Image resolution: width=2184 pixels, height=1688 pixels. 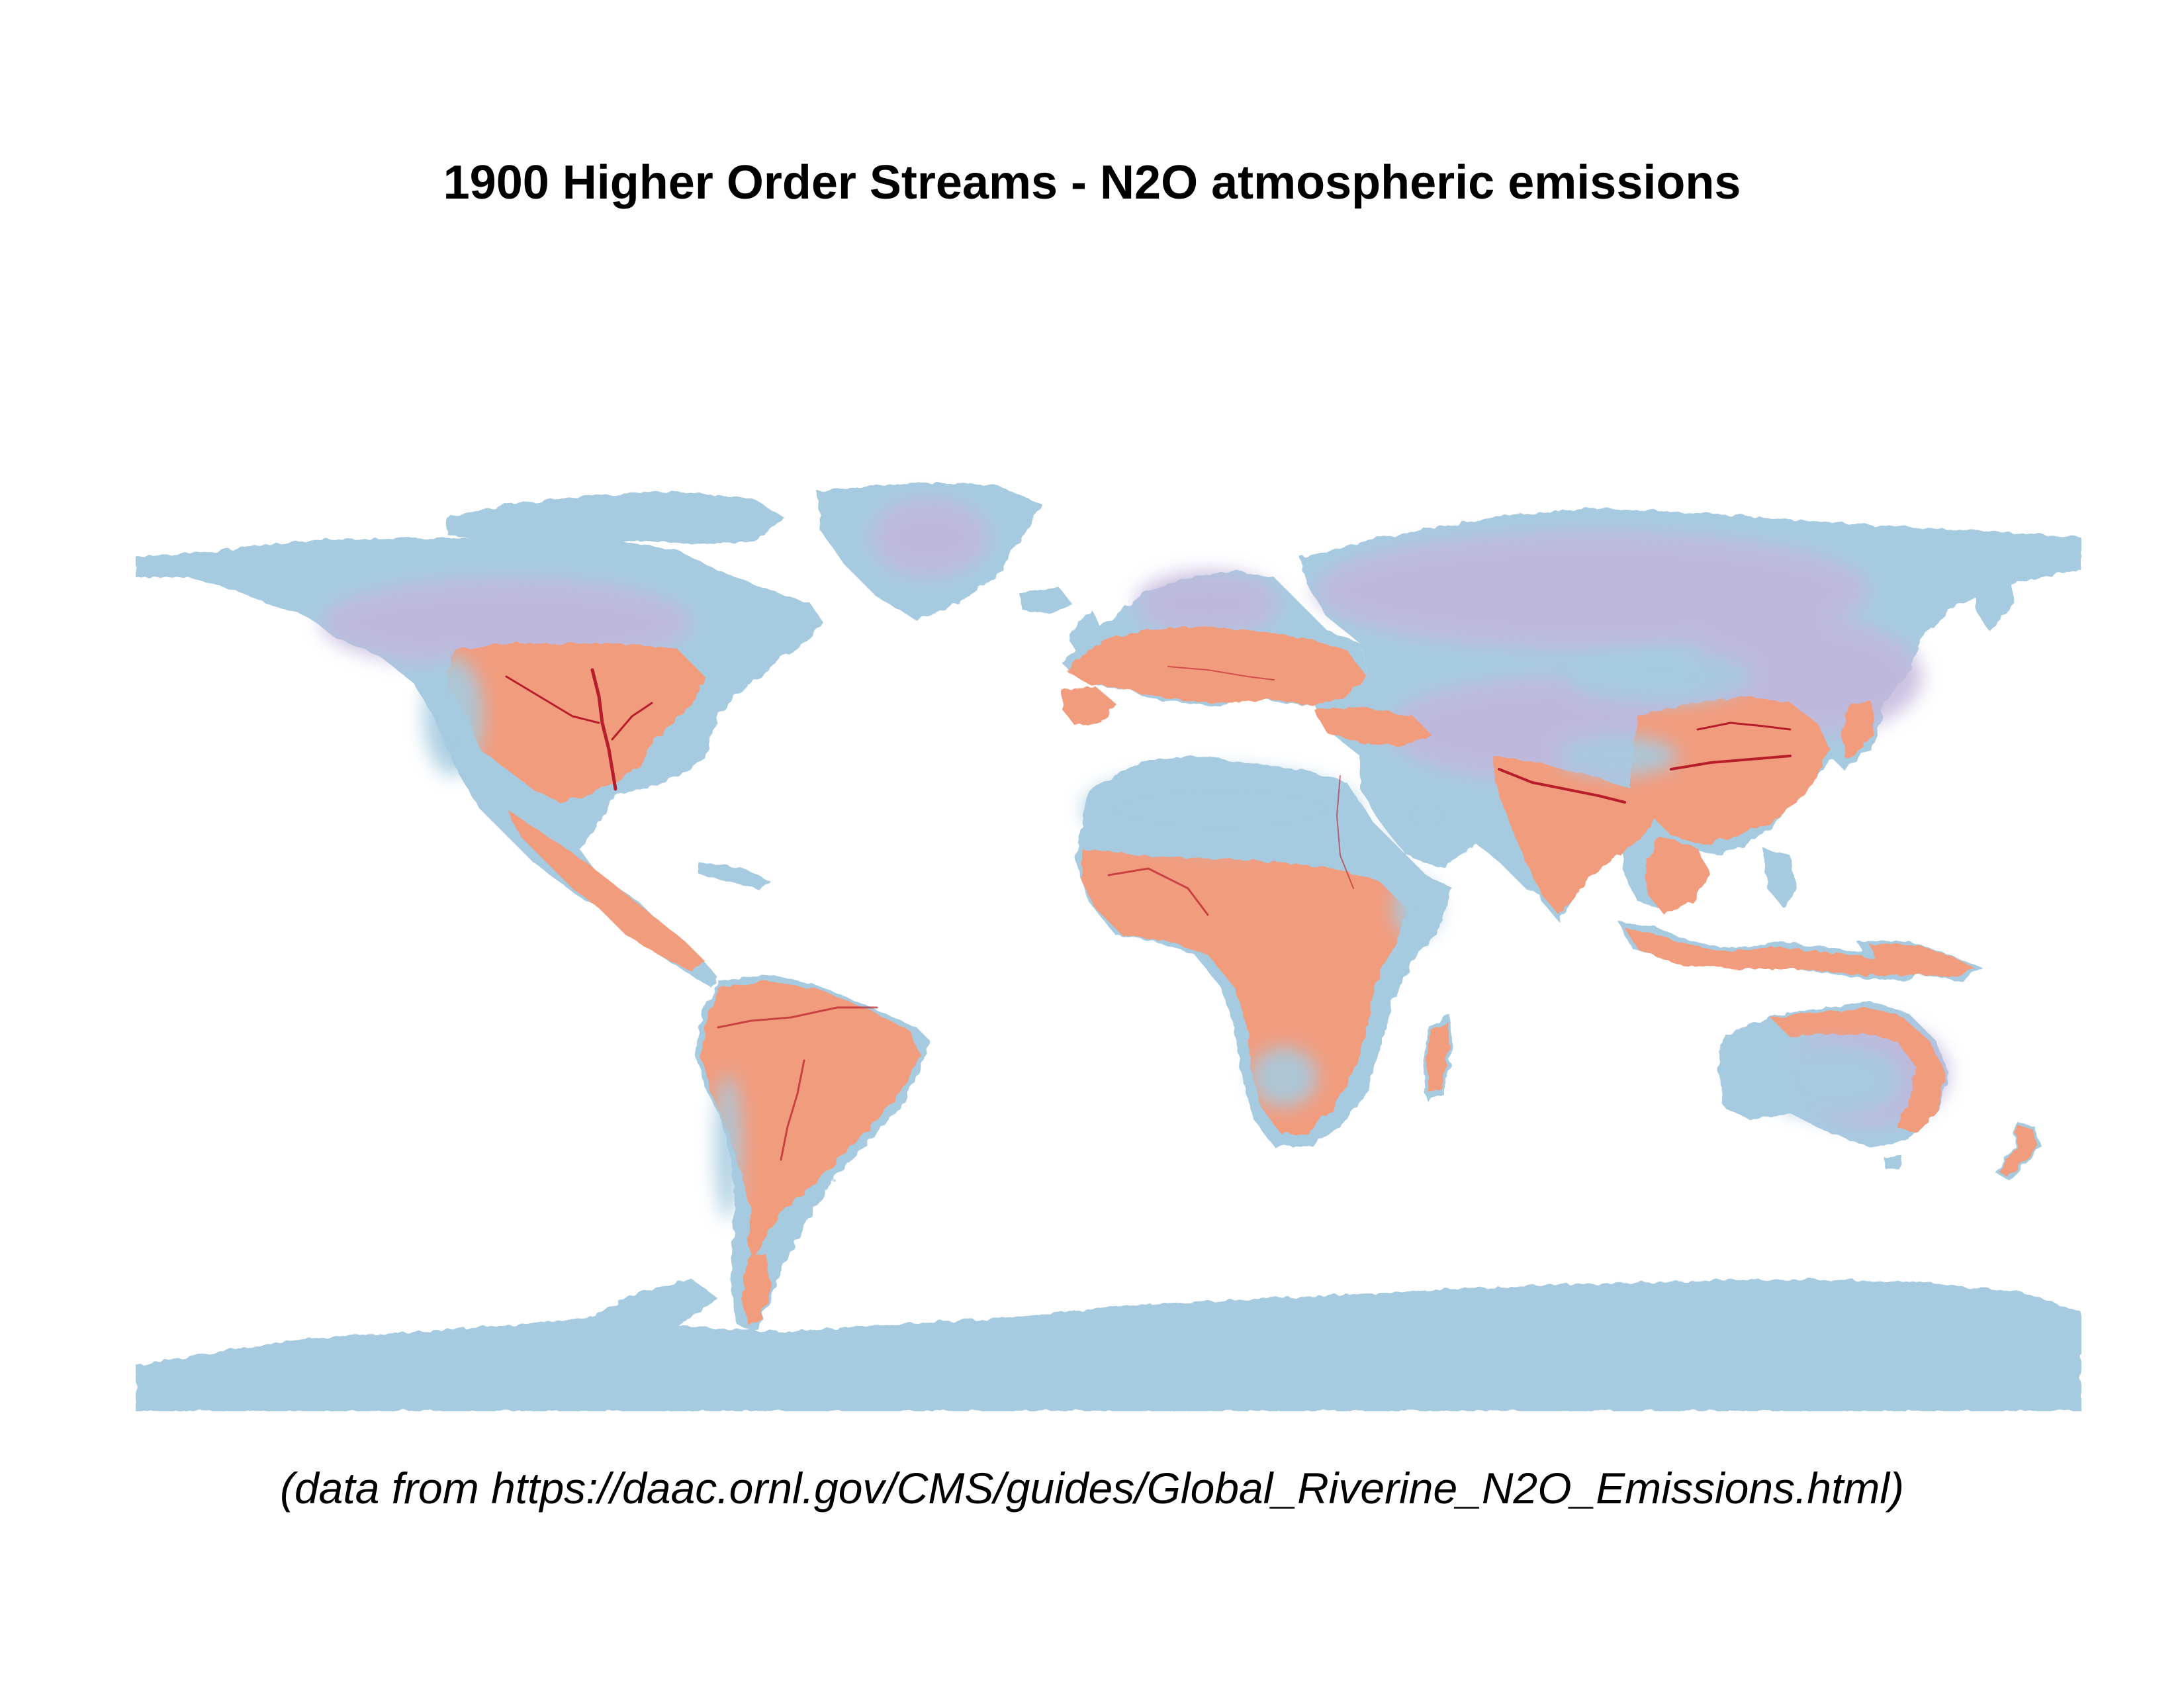 What do you see at coordinates (792, 1110) in the screenshot?
I see `parana-river` at bounding box center [792, 1110].